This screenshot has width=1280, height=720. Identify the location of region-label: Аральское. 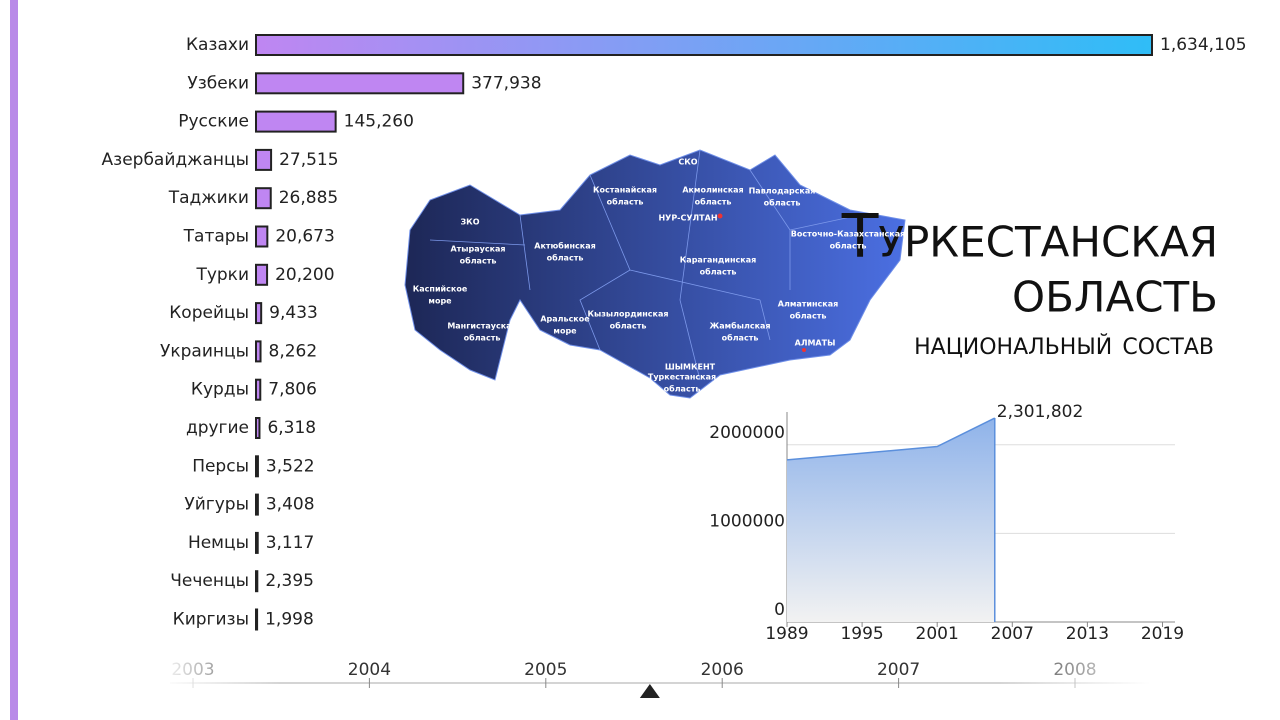
(565, 319).